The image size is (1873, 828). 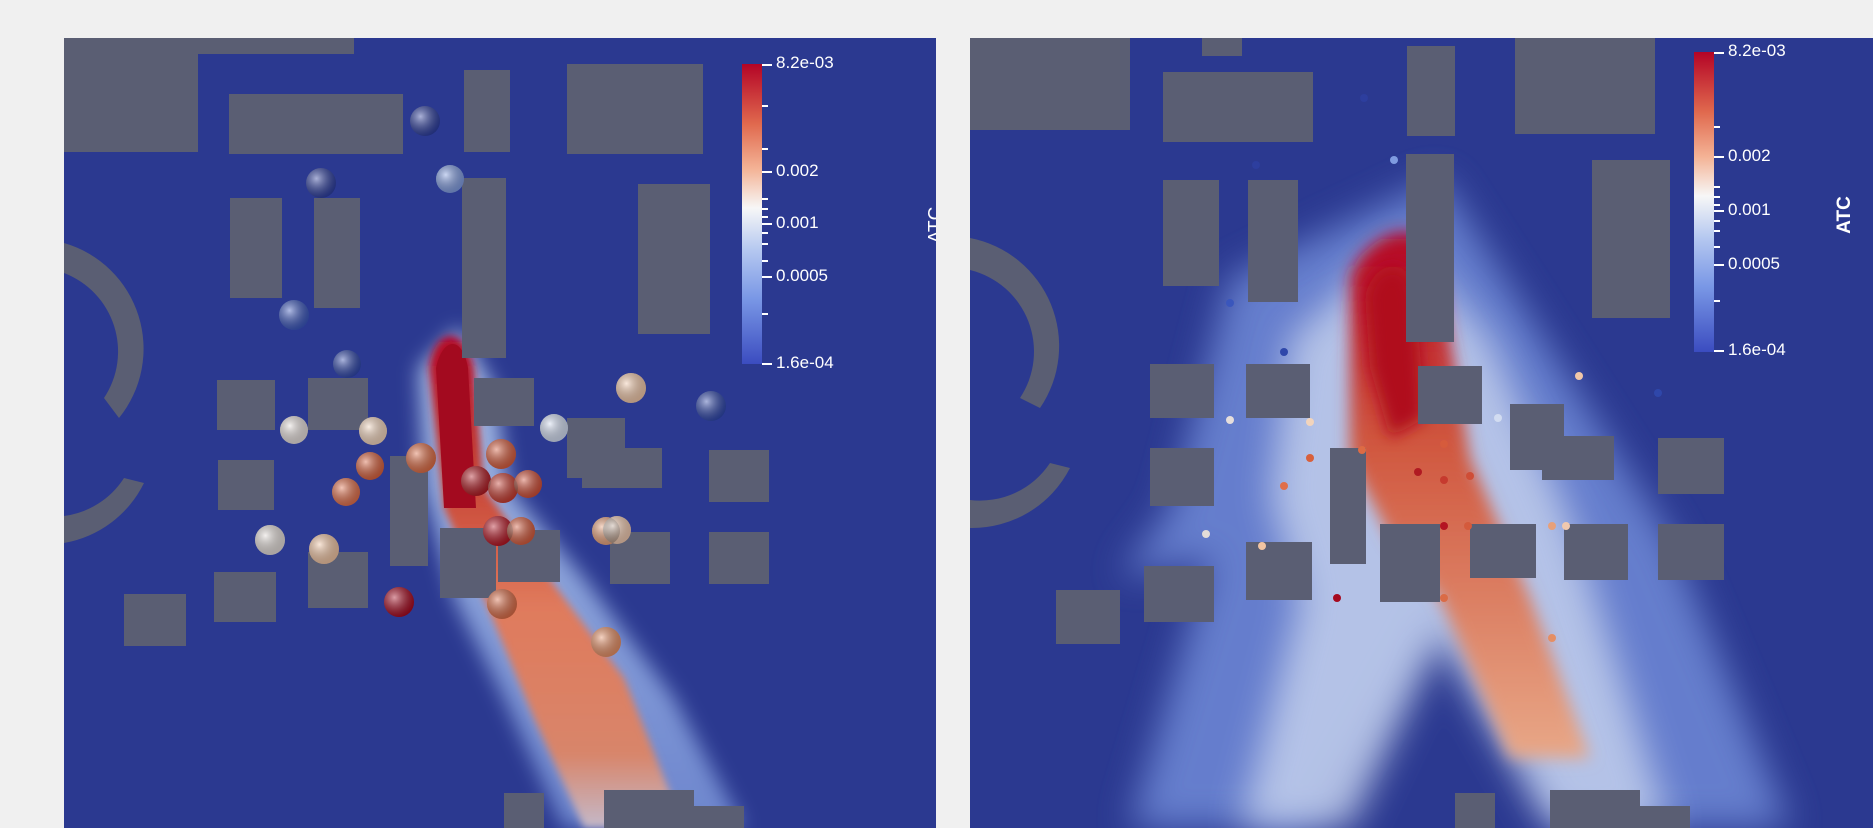 What do you see at coordinates (1754, 263) in the screenshot?
I see `right-colorbar-label-00005: 0.0005` at bounding box center [1754, 263].